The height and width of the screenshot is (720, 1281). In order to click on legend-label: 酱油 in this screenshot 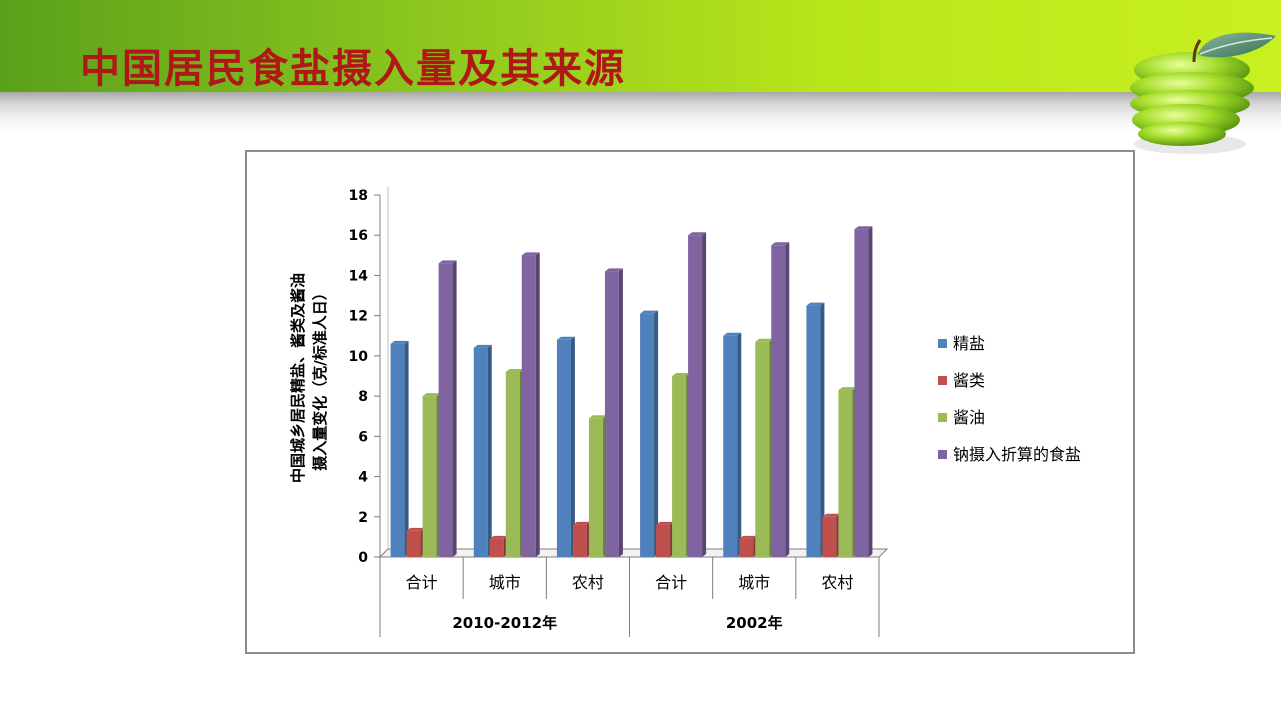, I will do `click(969, 417)`.